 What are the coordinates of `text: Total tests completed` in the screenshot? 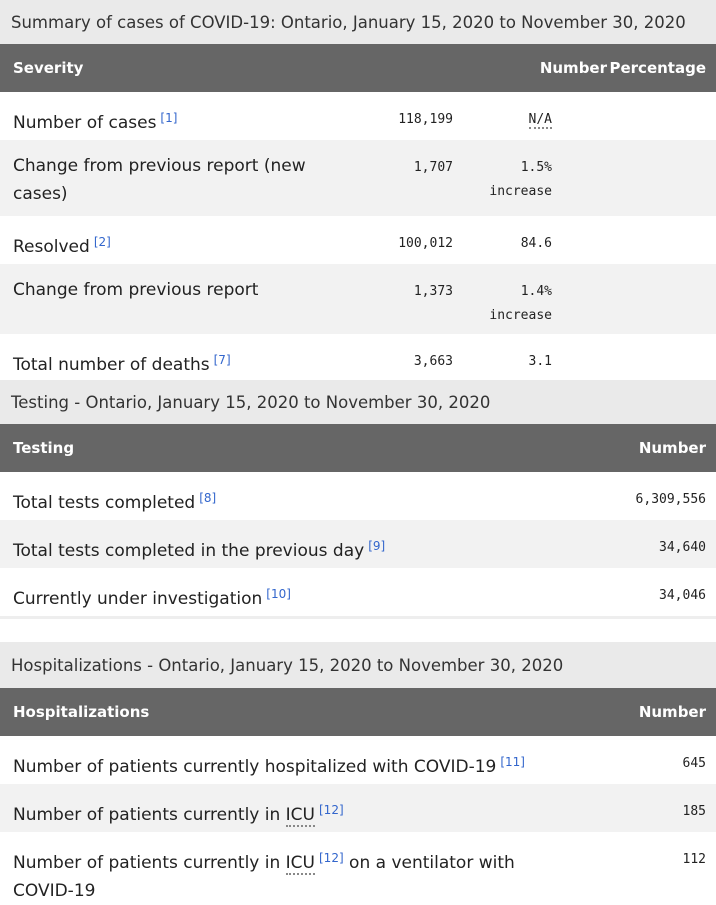 It's located at (104, 503).